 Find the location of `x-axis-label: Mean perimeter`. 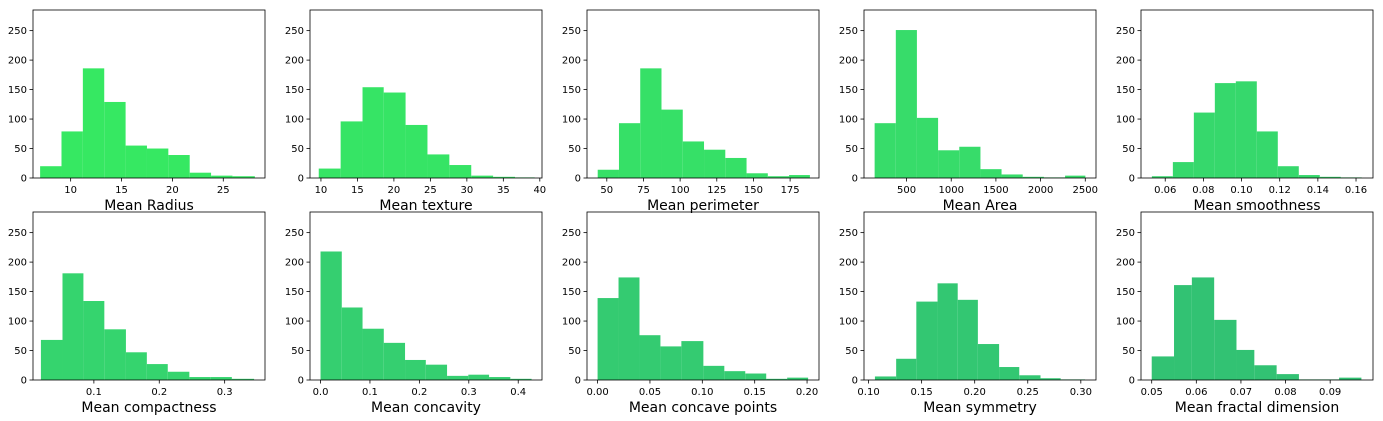

x-axis-label: Mean perimeter is located at coordinates (703, 206).